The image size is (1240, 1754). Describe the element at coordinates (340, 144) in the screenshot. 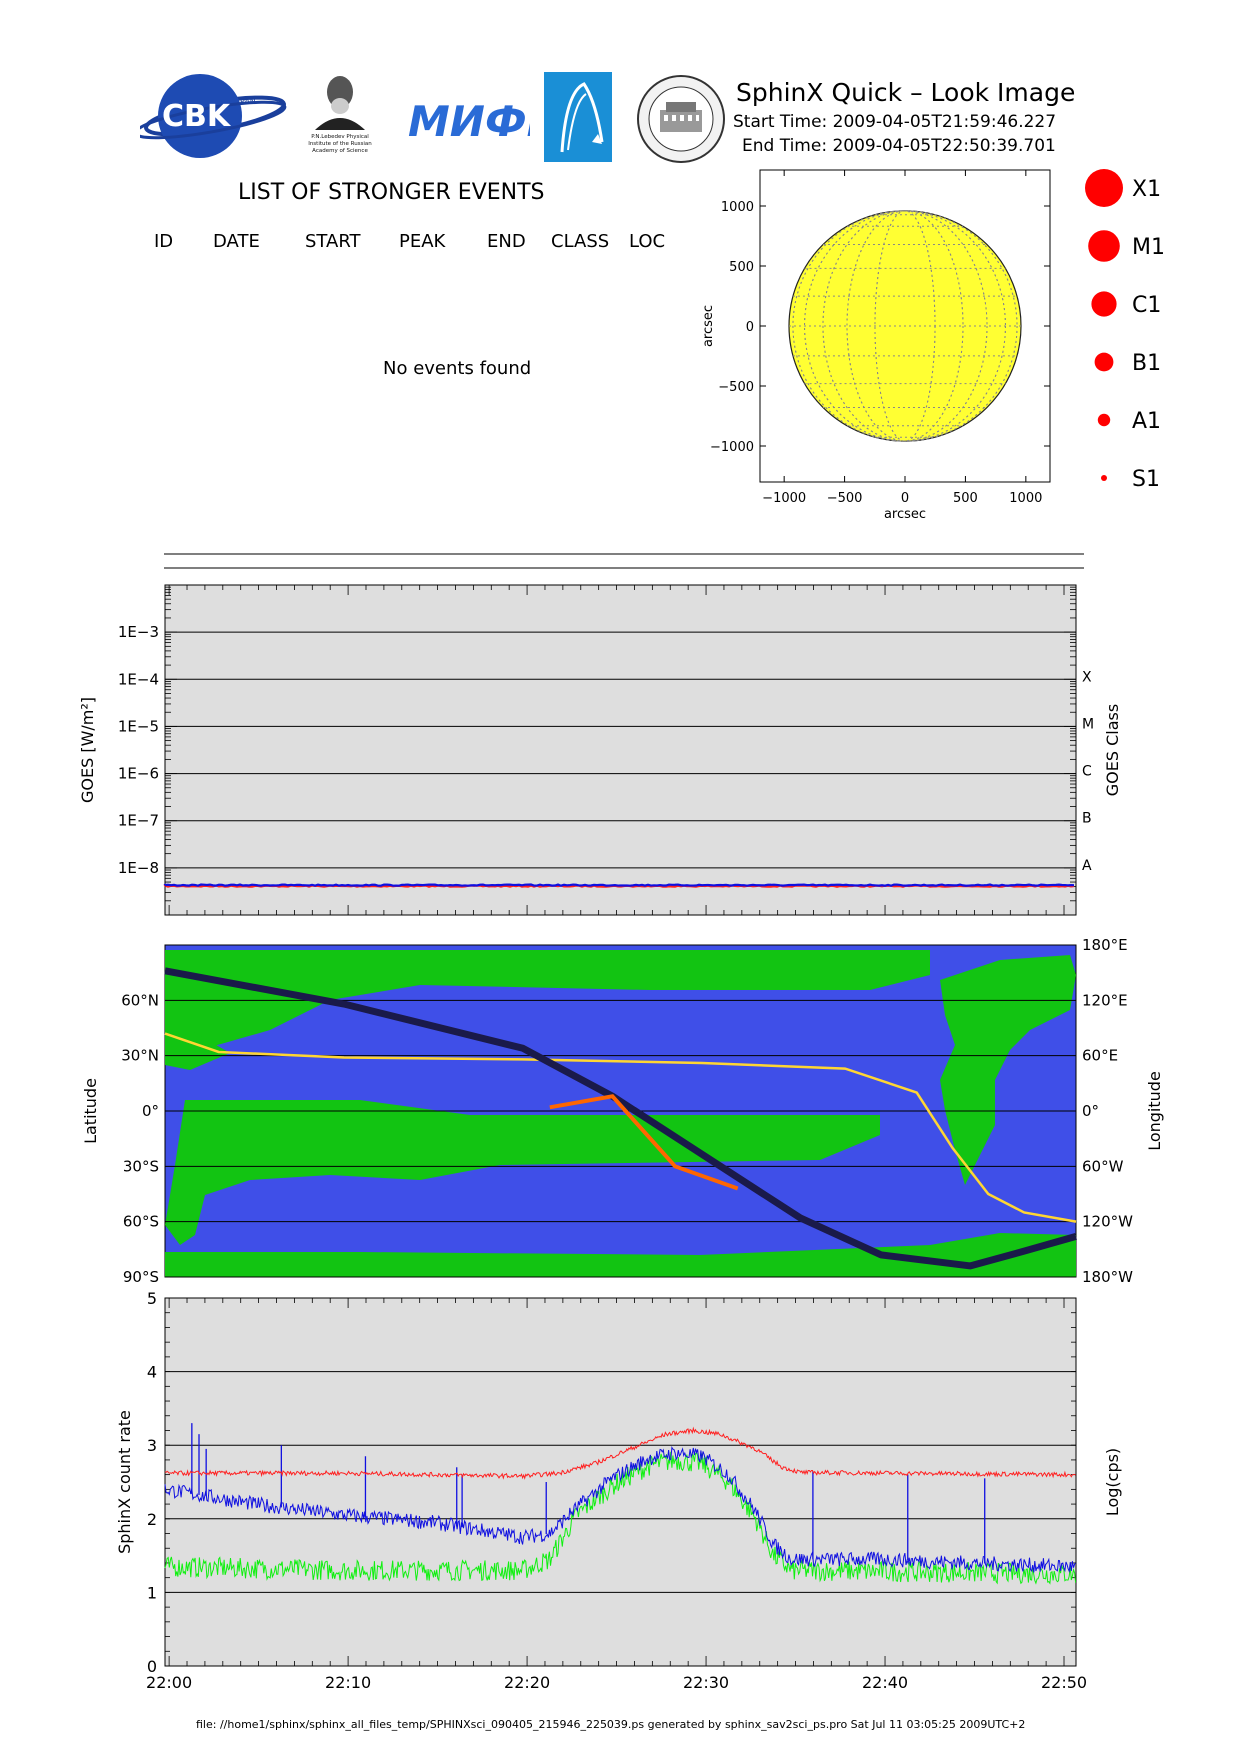

I see `svg-text: Institute of the Russian` at that location.